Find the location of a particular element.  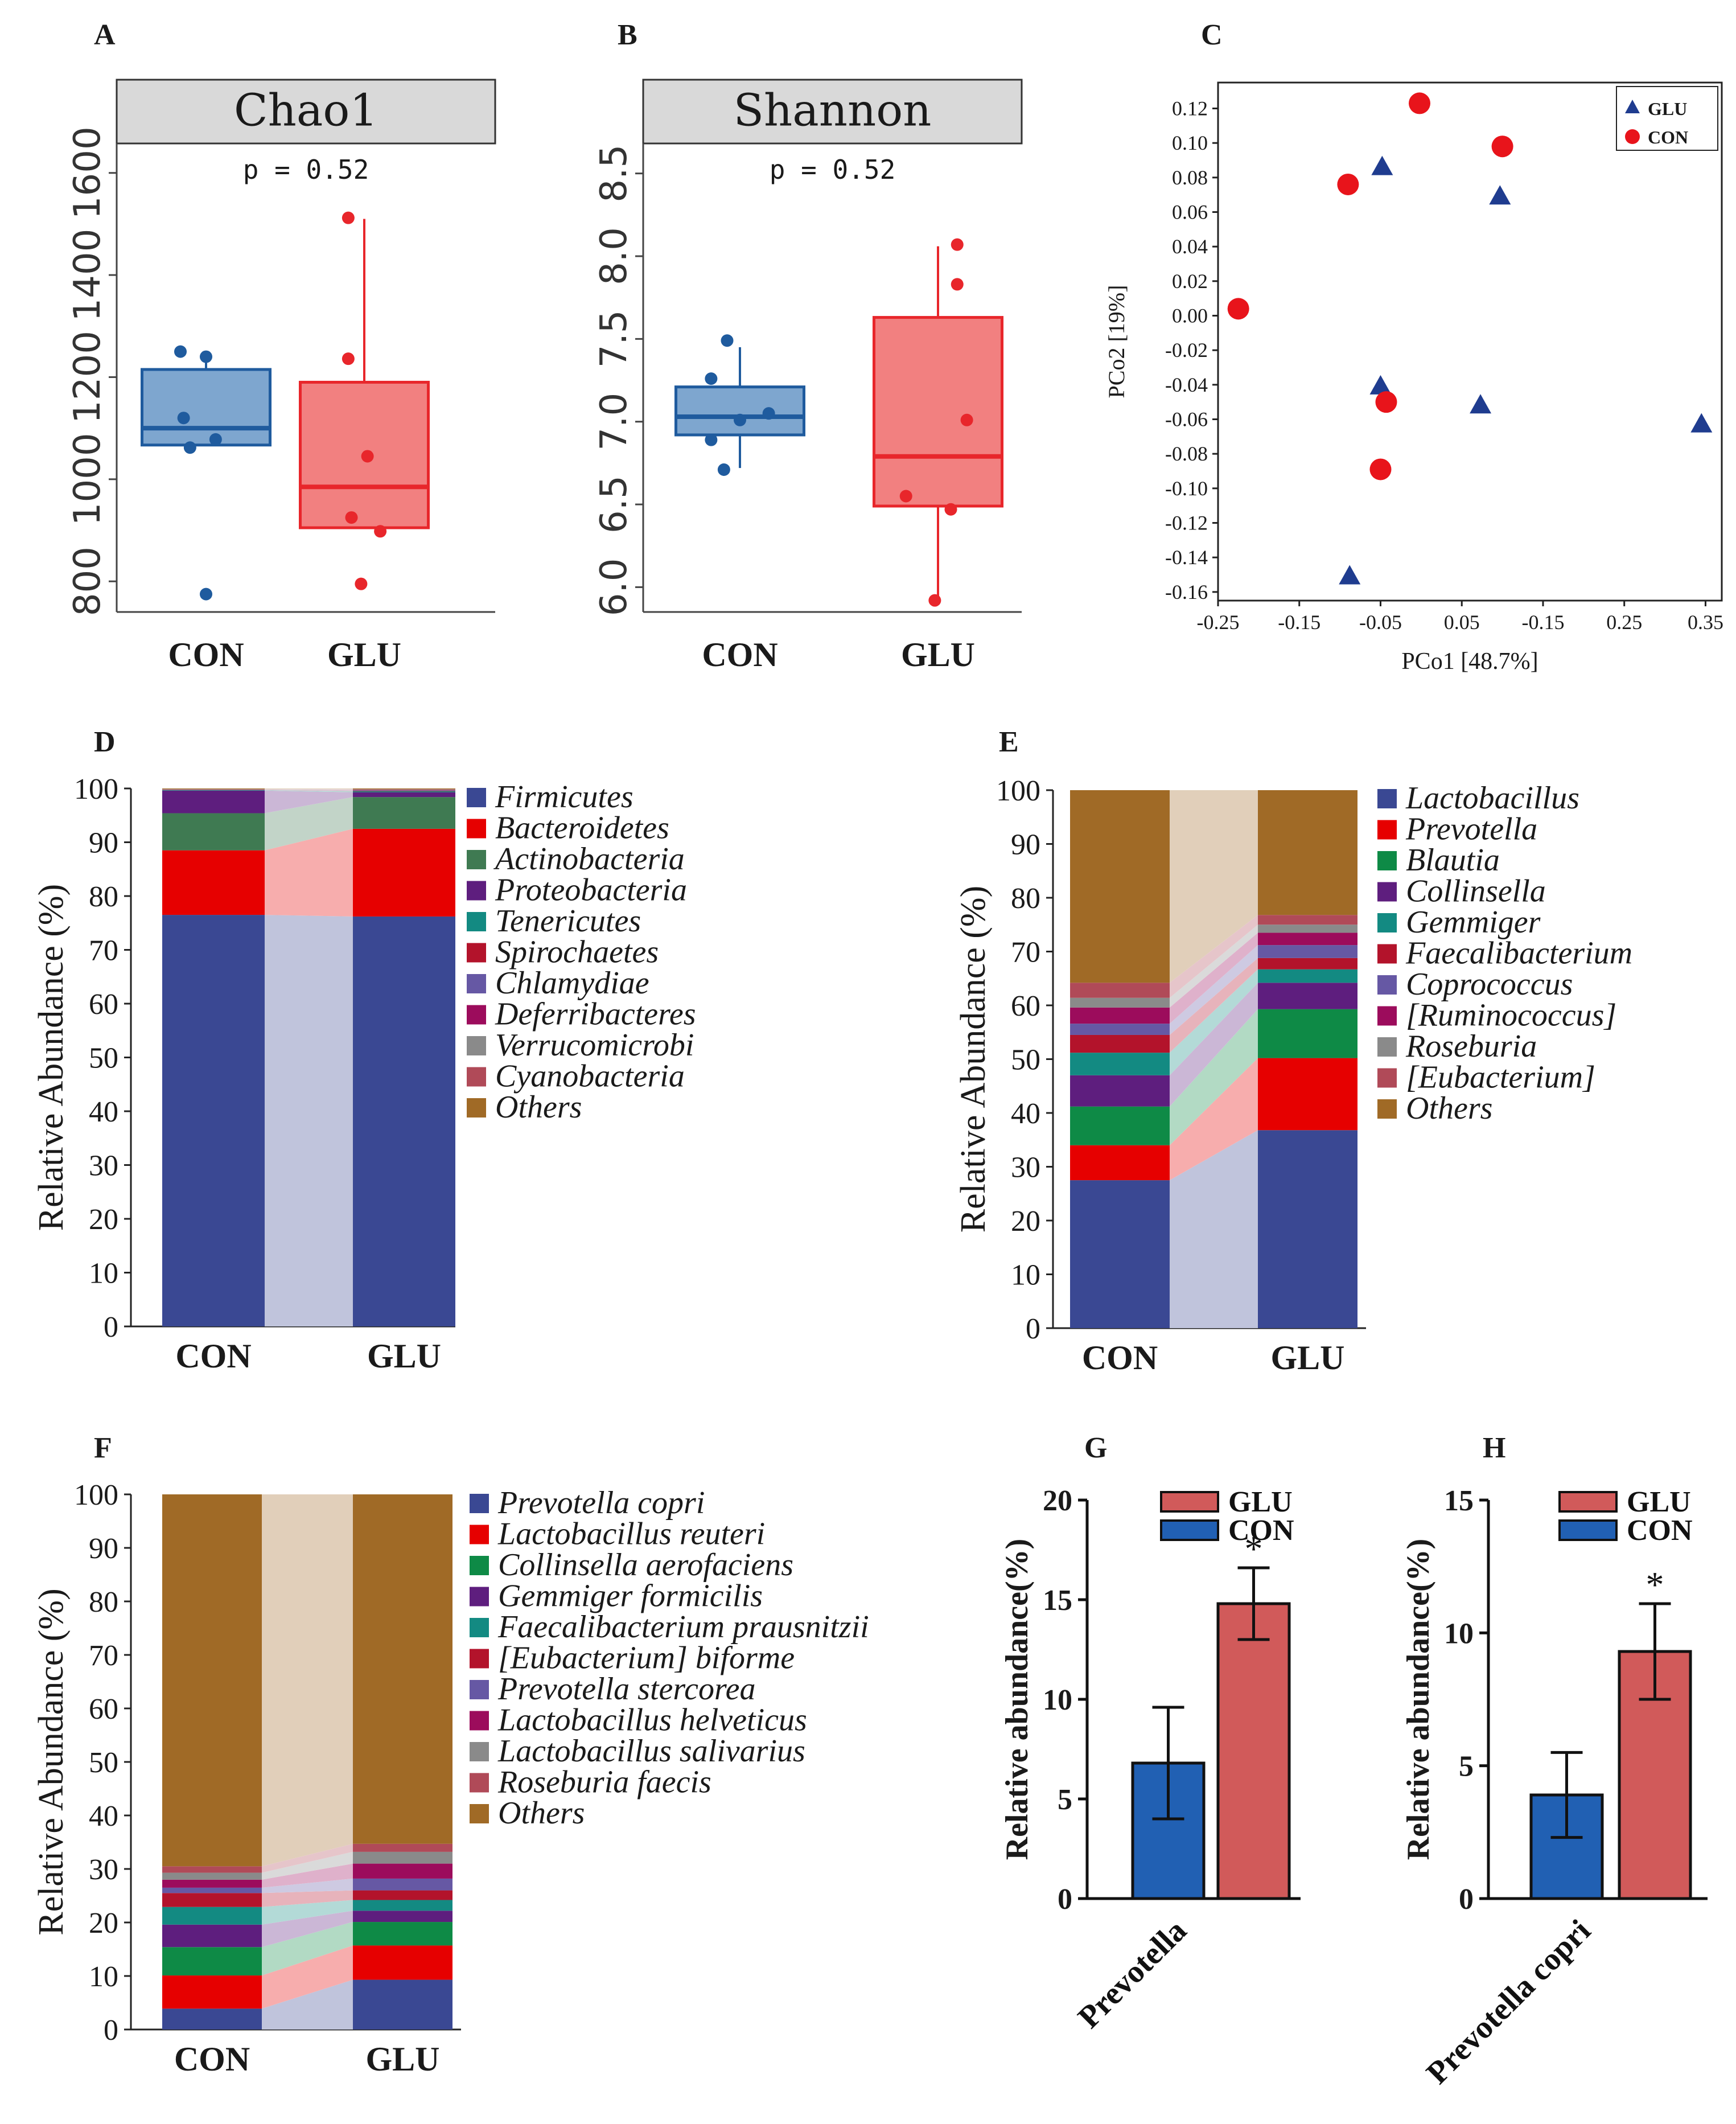

legend-label: Tenericutes is located at coordinates (568, 921).